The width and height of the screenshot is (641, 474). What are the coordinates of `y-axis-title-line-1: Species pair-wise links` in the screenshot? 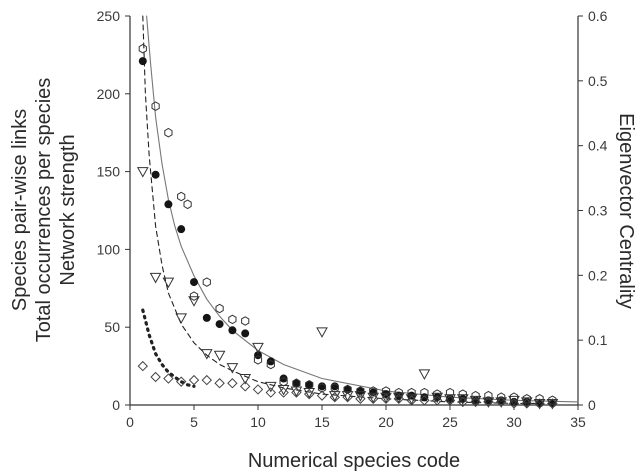 It's located at (20, 210).